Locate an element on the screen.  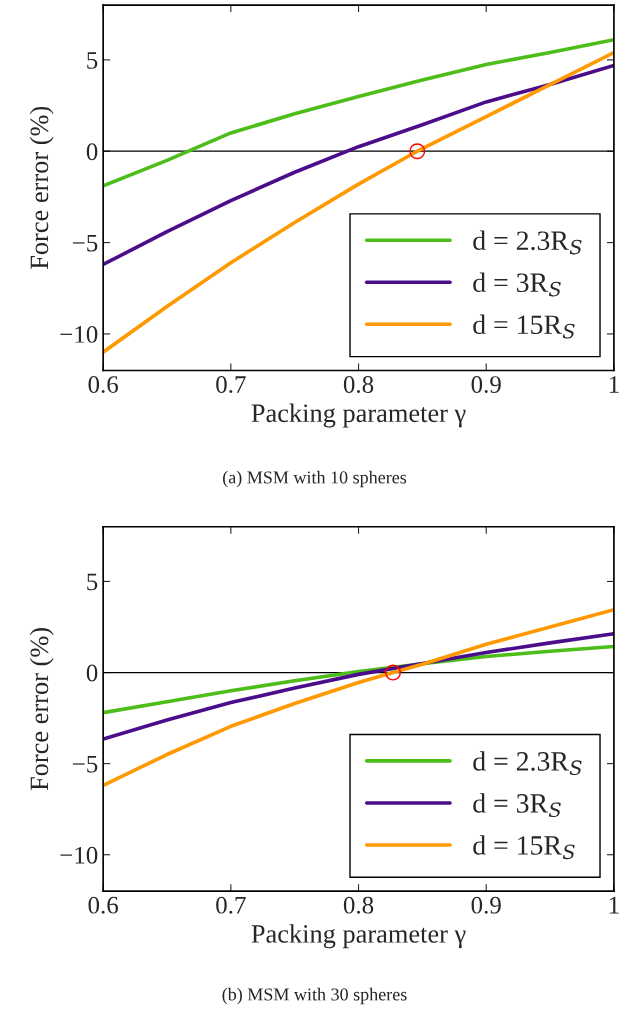
text: (b) MSM with 30 spheres is located at coordinates (314, 996).